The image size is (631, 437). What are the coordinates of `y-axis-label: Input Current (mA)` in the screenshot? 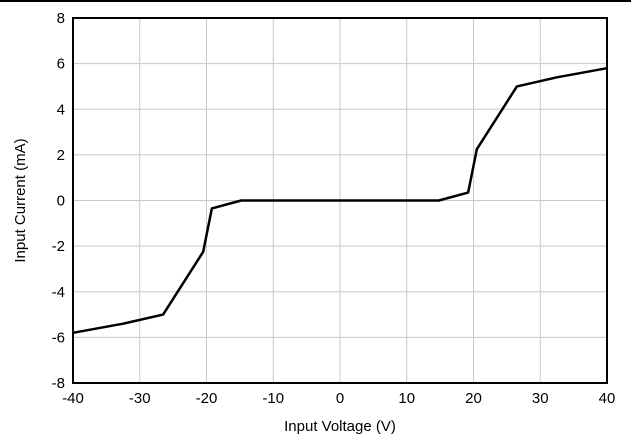 It's located at (20, 200).